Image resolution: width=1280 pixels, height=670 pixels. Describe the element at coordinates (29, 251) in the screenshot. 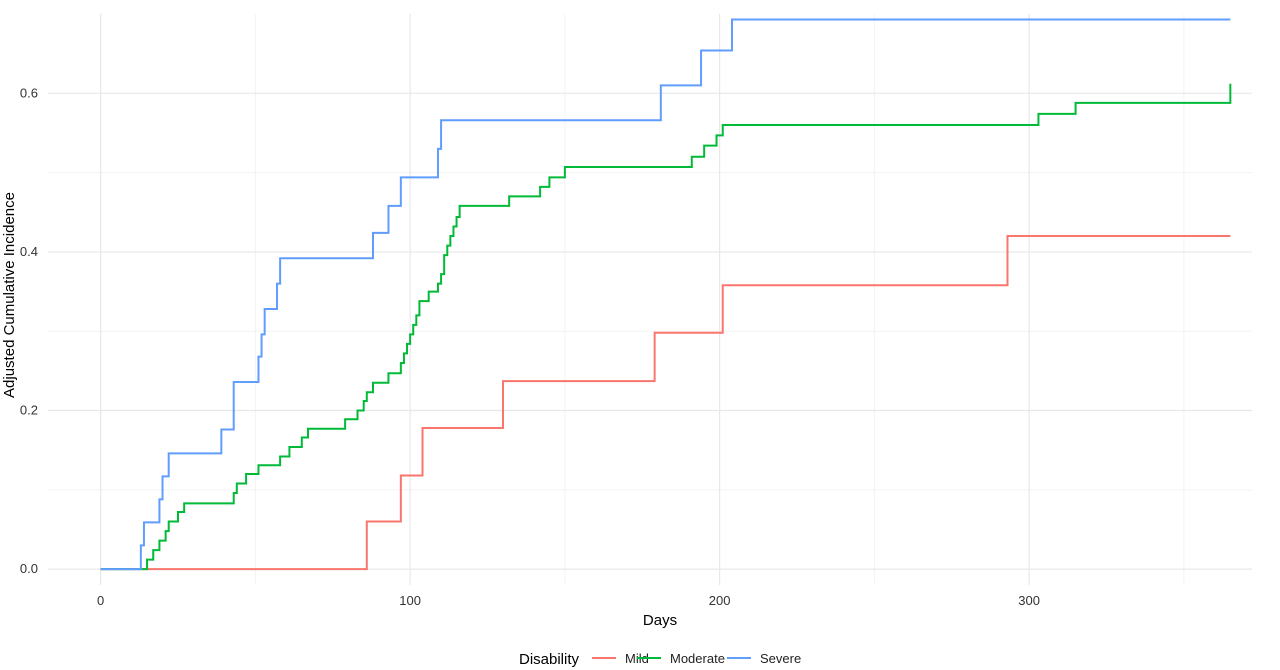

I see `y-tick-label: 0.4` at that location.